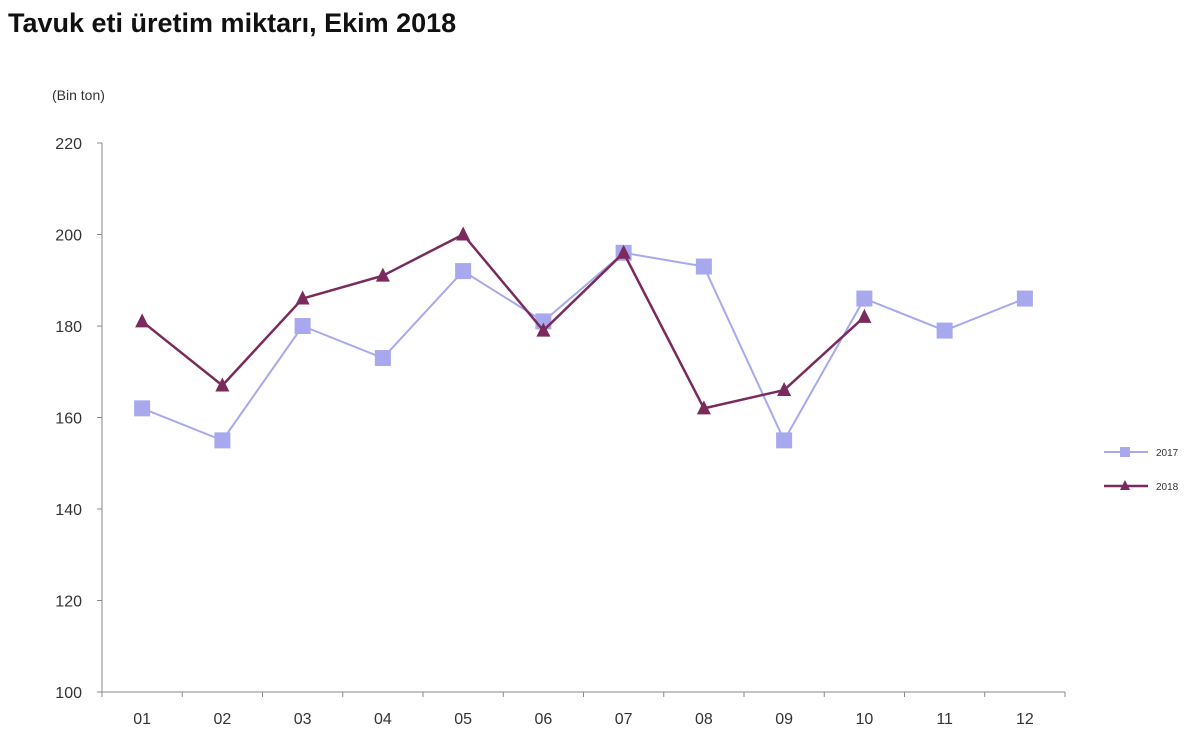  I want to click on legend-item-2018: 2018, so click(1141, 486).